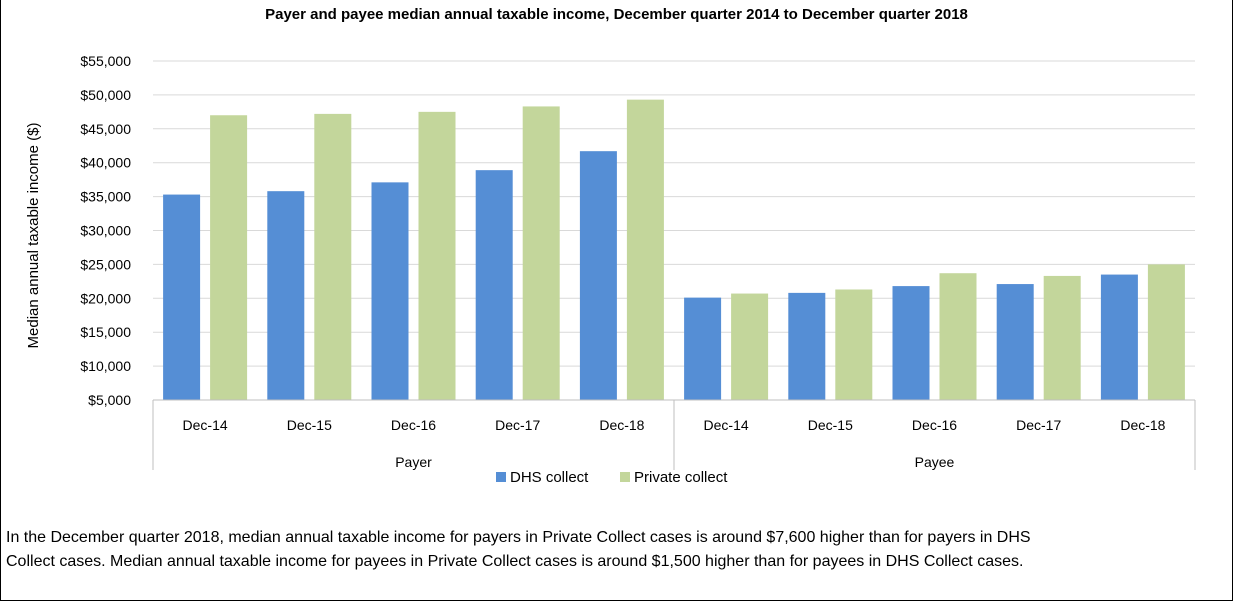 Image resolution: width=1233 pixels, height=602 pixels. I want to click on legend-swatch-private, so click(625, 477).